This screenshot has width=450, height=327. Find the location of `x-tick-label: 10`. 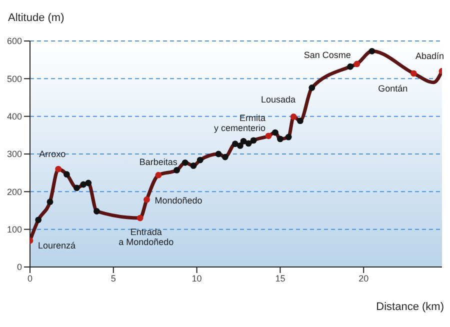

x-tick-label: 10 is located at coordinates (197, 278).